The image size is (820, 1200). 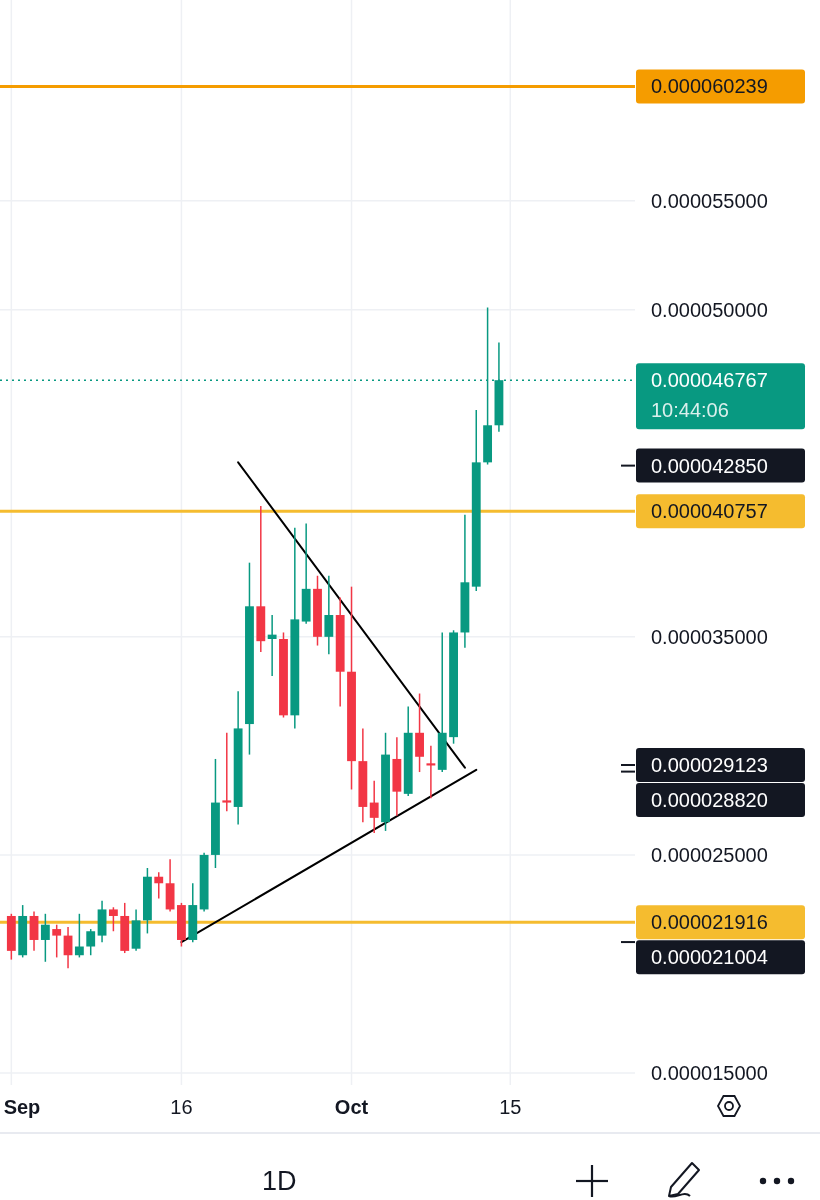 I want to click on x-tick-label: Sep, so click(x=22, y=1107).